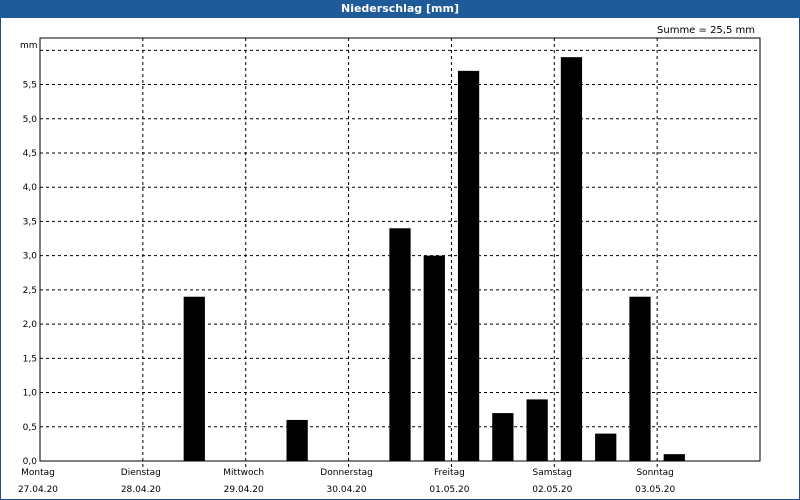 This screenshot has height=500, width=800. Describe the element at coordinates (141, 490) in the screenshot. I see `x-tick-date: 28.04.20` at that location.